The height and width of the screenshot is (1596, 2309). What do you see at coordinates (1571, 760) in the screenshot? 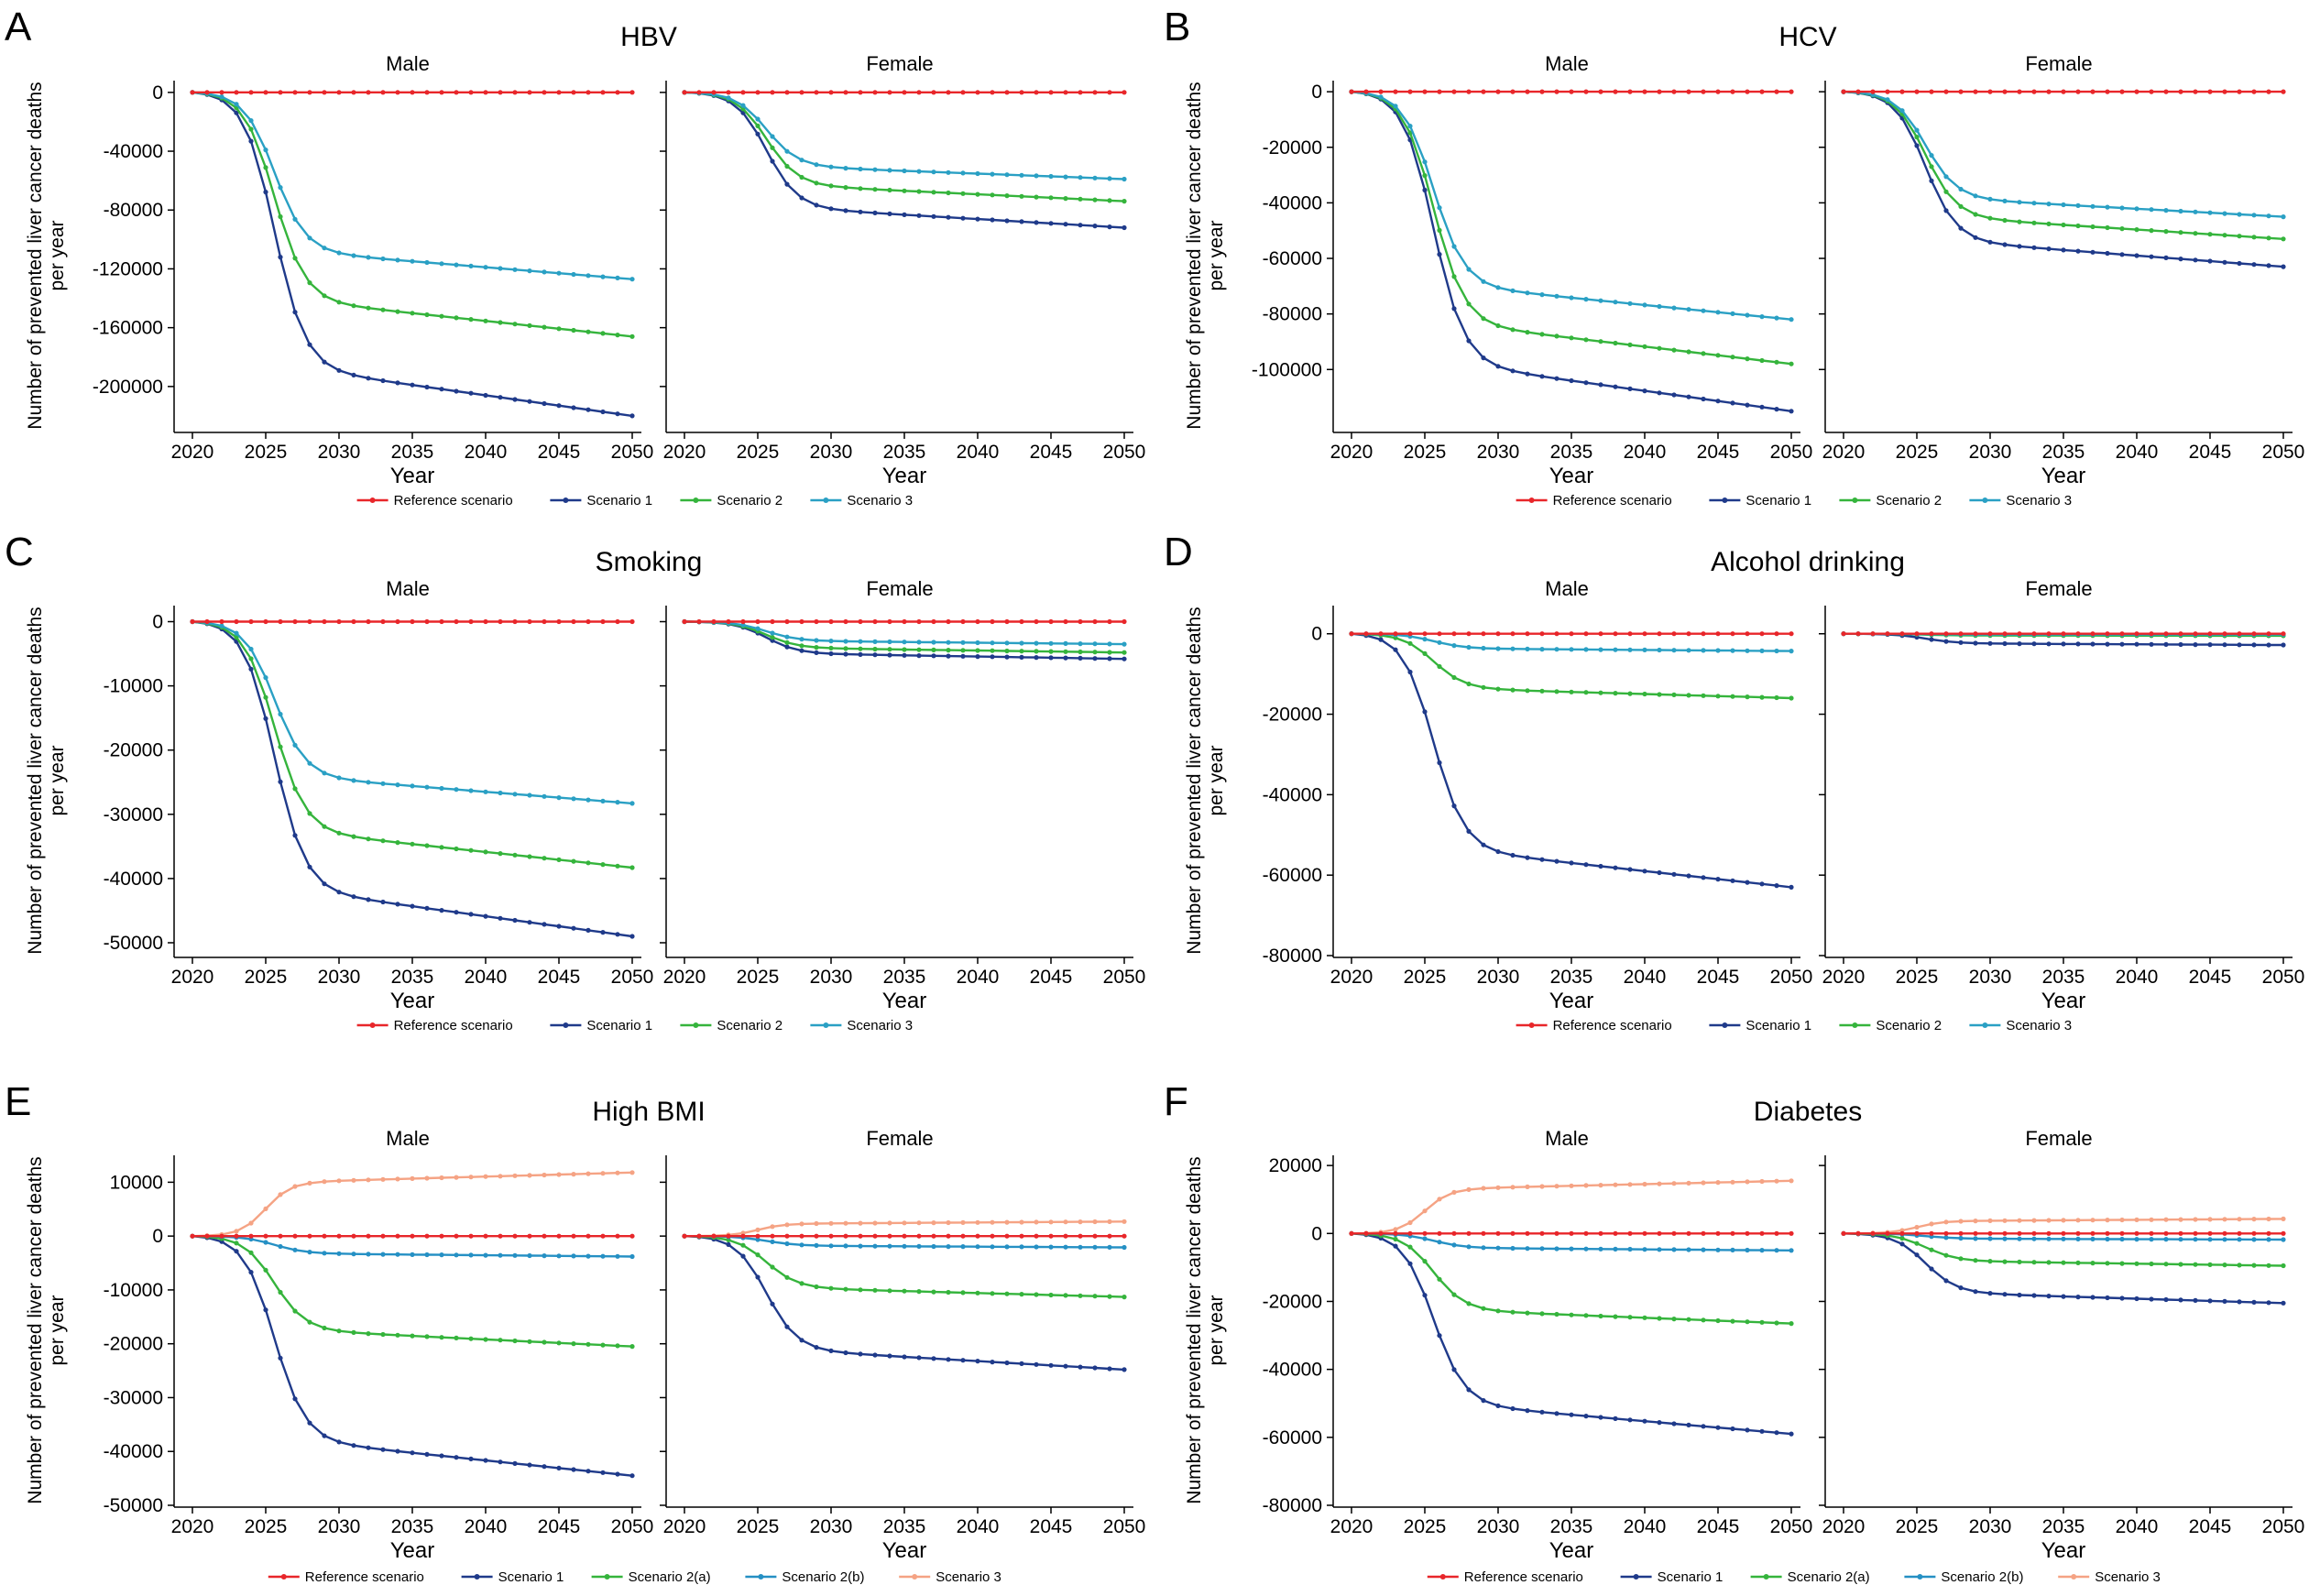
I see `series-line-s1` at bounding box center [1571, 760].